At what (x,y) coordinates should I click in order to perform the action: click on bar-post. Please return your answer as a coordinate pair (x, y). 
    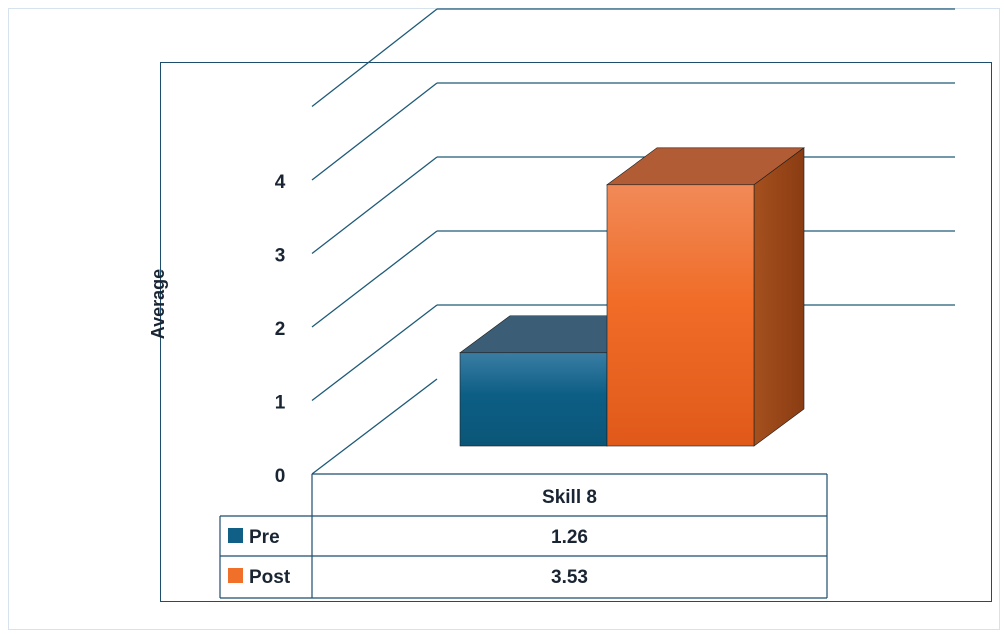
    Looking at the image, I should click on (705, 297).